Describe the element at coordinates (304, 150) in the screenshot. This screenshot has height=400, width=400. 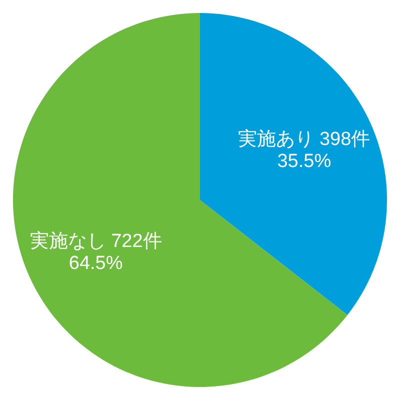
I see `slice-label: 実施あり 398件 35.5%` at that location.